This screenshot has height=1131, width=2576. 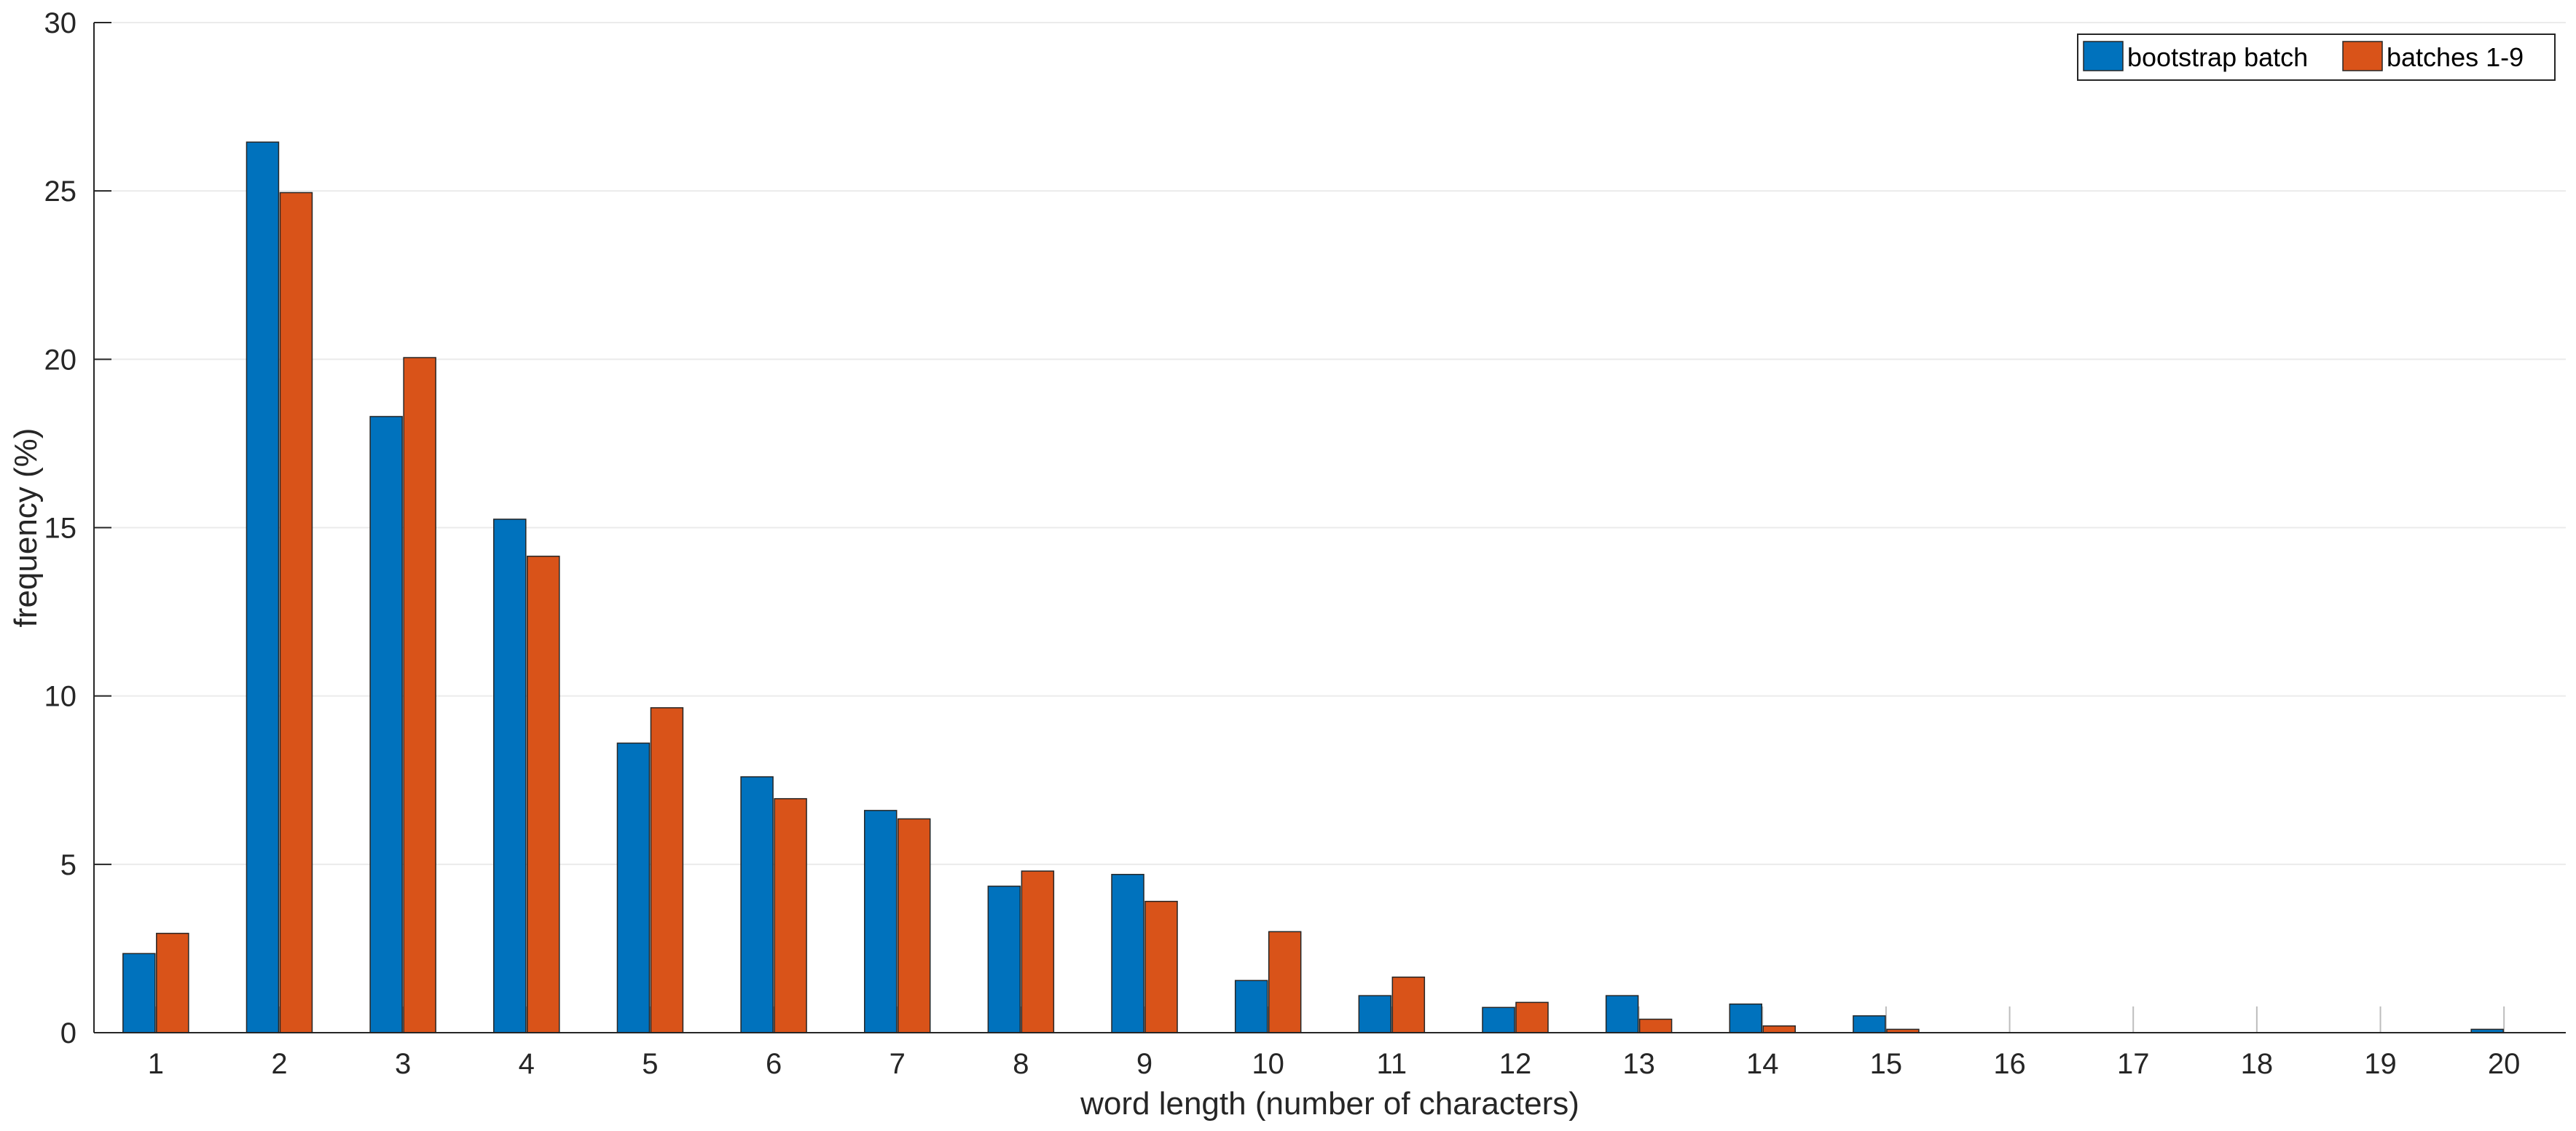 What do you see at coordinates (898, 1064) in the screenshot?
I see `x-tick-label: 7` at bounding box center [898, 1064].